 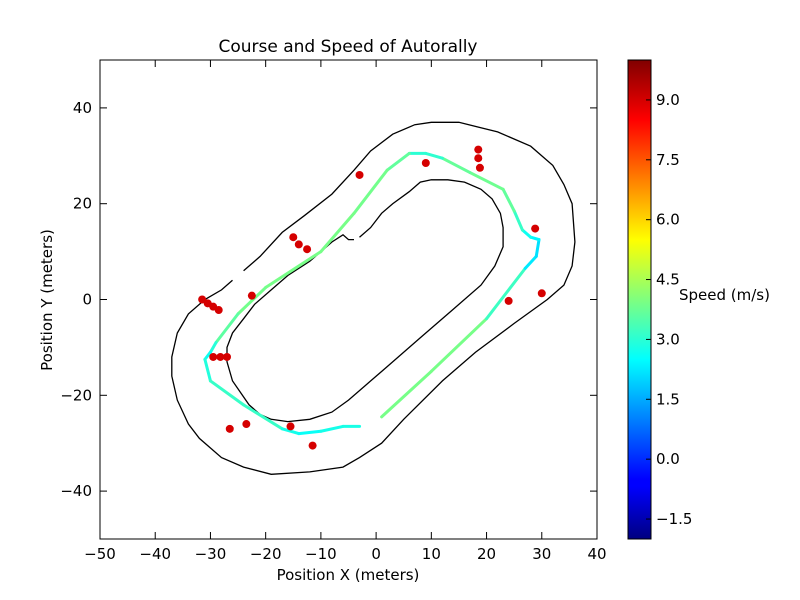 What do you see at coordinates (87, 300) in the screenshot?
I see `y-tick-label: 0` at bounding box center [87, 300].